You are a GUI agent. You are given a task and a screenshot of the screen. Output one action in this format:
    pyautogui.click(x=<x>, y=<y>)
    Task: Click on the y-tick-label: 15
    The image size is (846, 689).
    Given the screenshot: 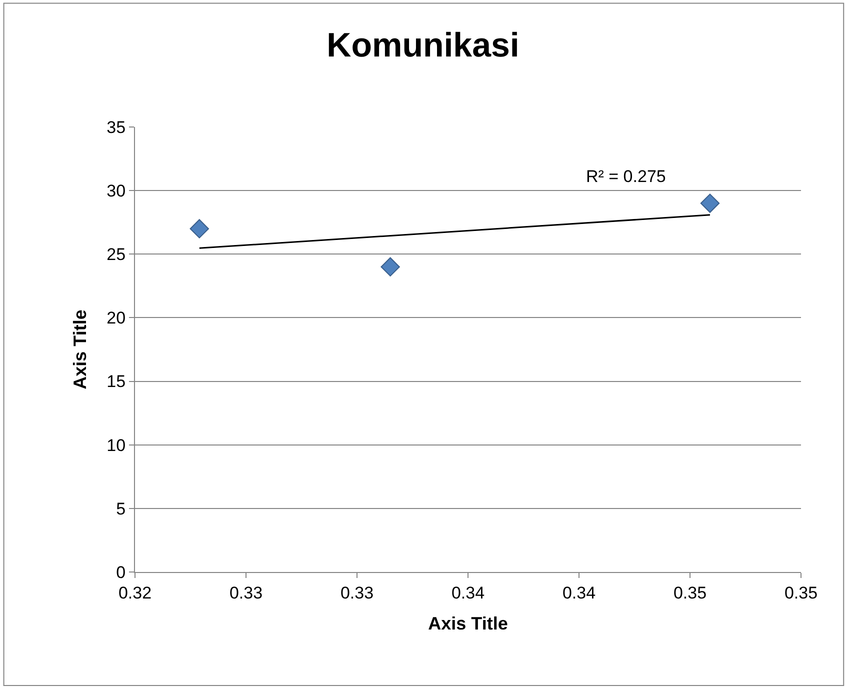 What is the action you would take?
    pyautogui.click(x=116, y=382)
    